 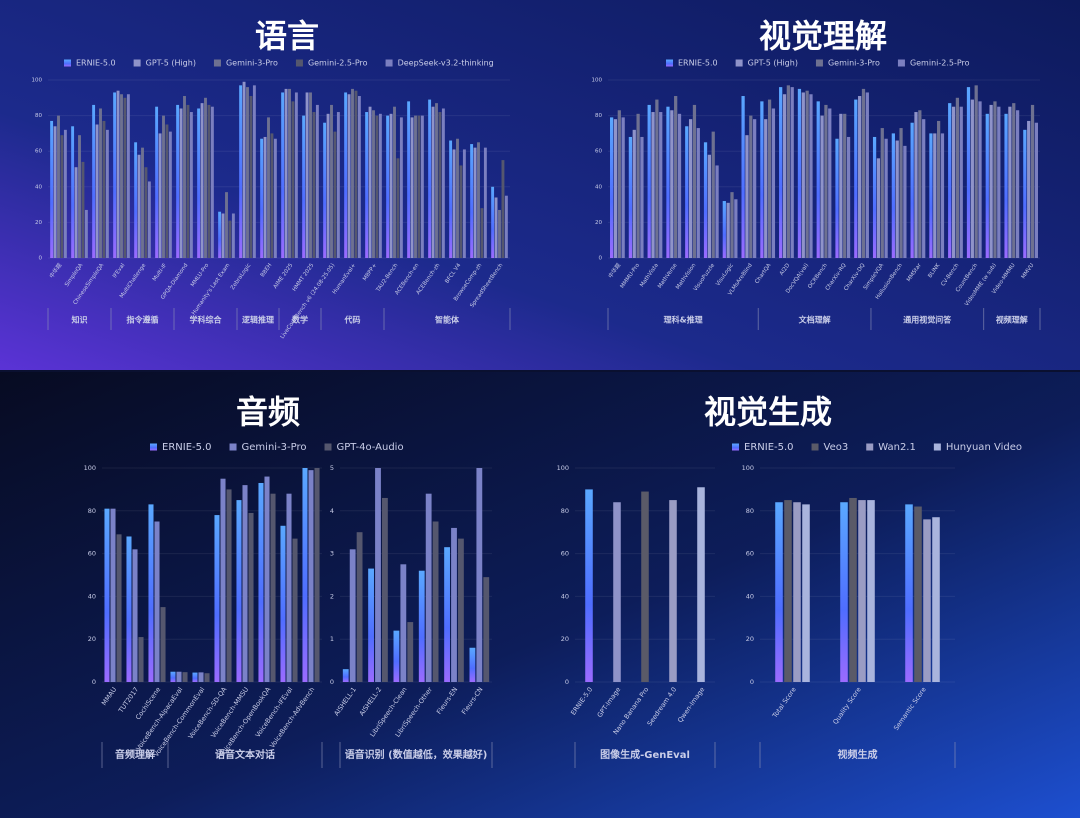 I want to click on y-tick-label: 20, so click(x=750, y=639).